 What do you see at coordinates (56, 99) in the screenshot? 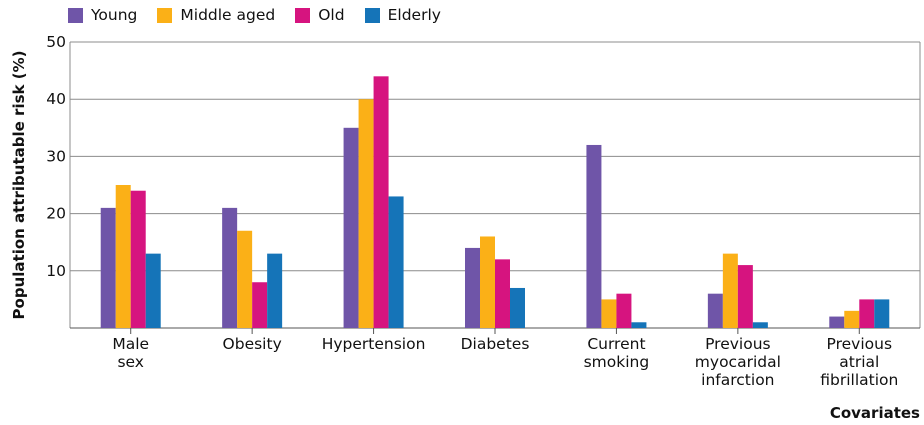
I see `y-tick-label: 40` at bounding box center [56, 99].